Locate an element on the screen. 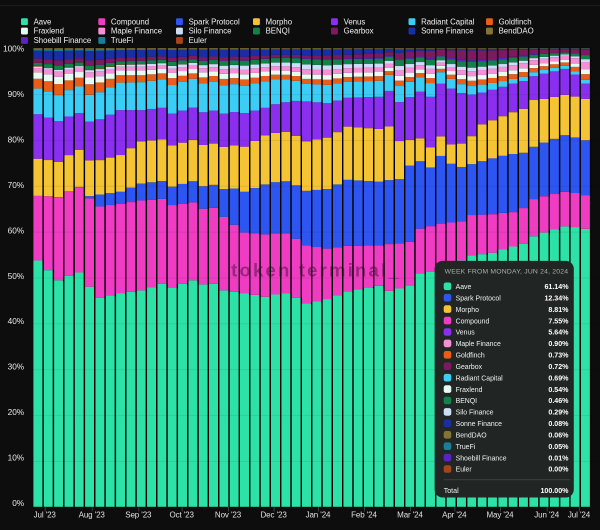 The width and height of the screenshot is (600, 530). svg-text: Jun '24 is located at coordinates (546, 515).